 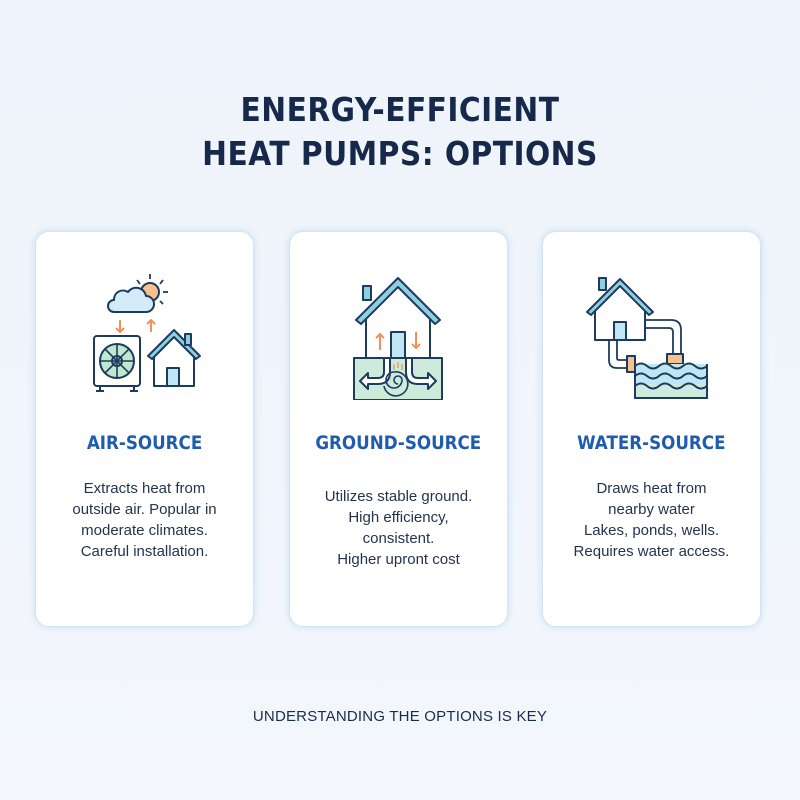 What do you see at coordinates (400, 716) in the screenshot?
I see `footer-tagline: UNDERSTANDING THE OPTIONS IS KEY` at bounding box center [400, 716].